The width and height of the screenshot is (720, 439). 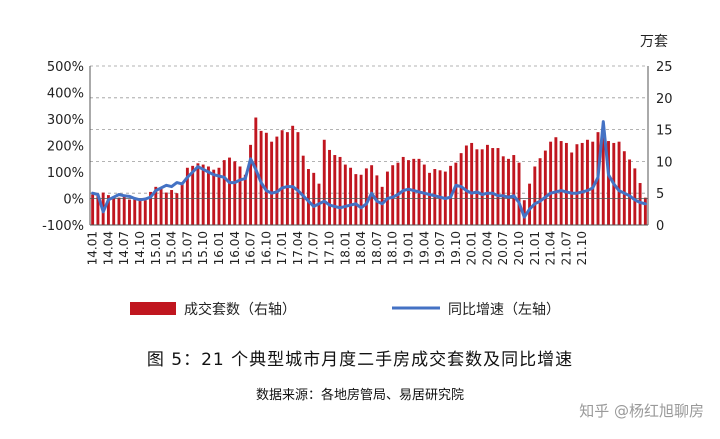 I want to click on x-tick-label: 18.07, so click(x=377, y=248).